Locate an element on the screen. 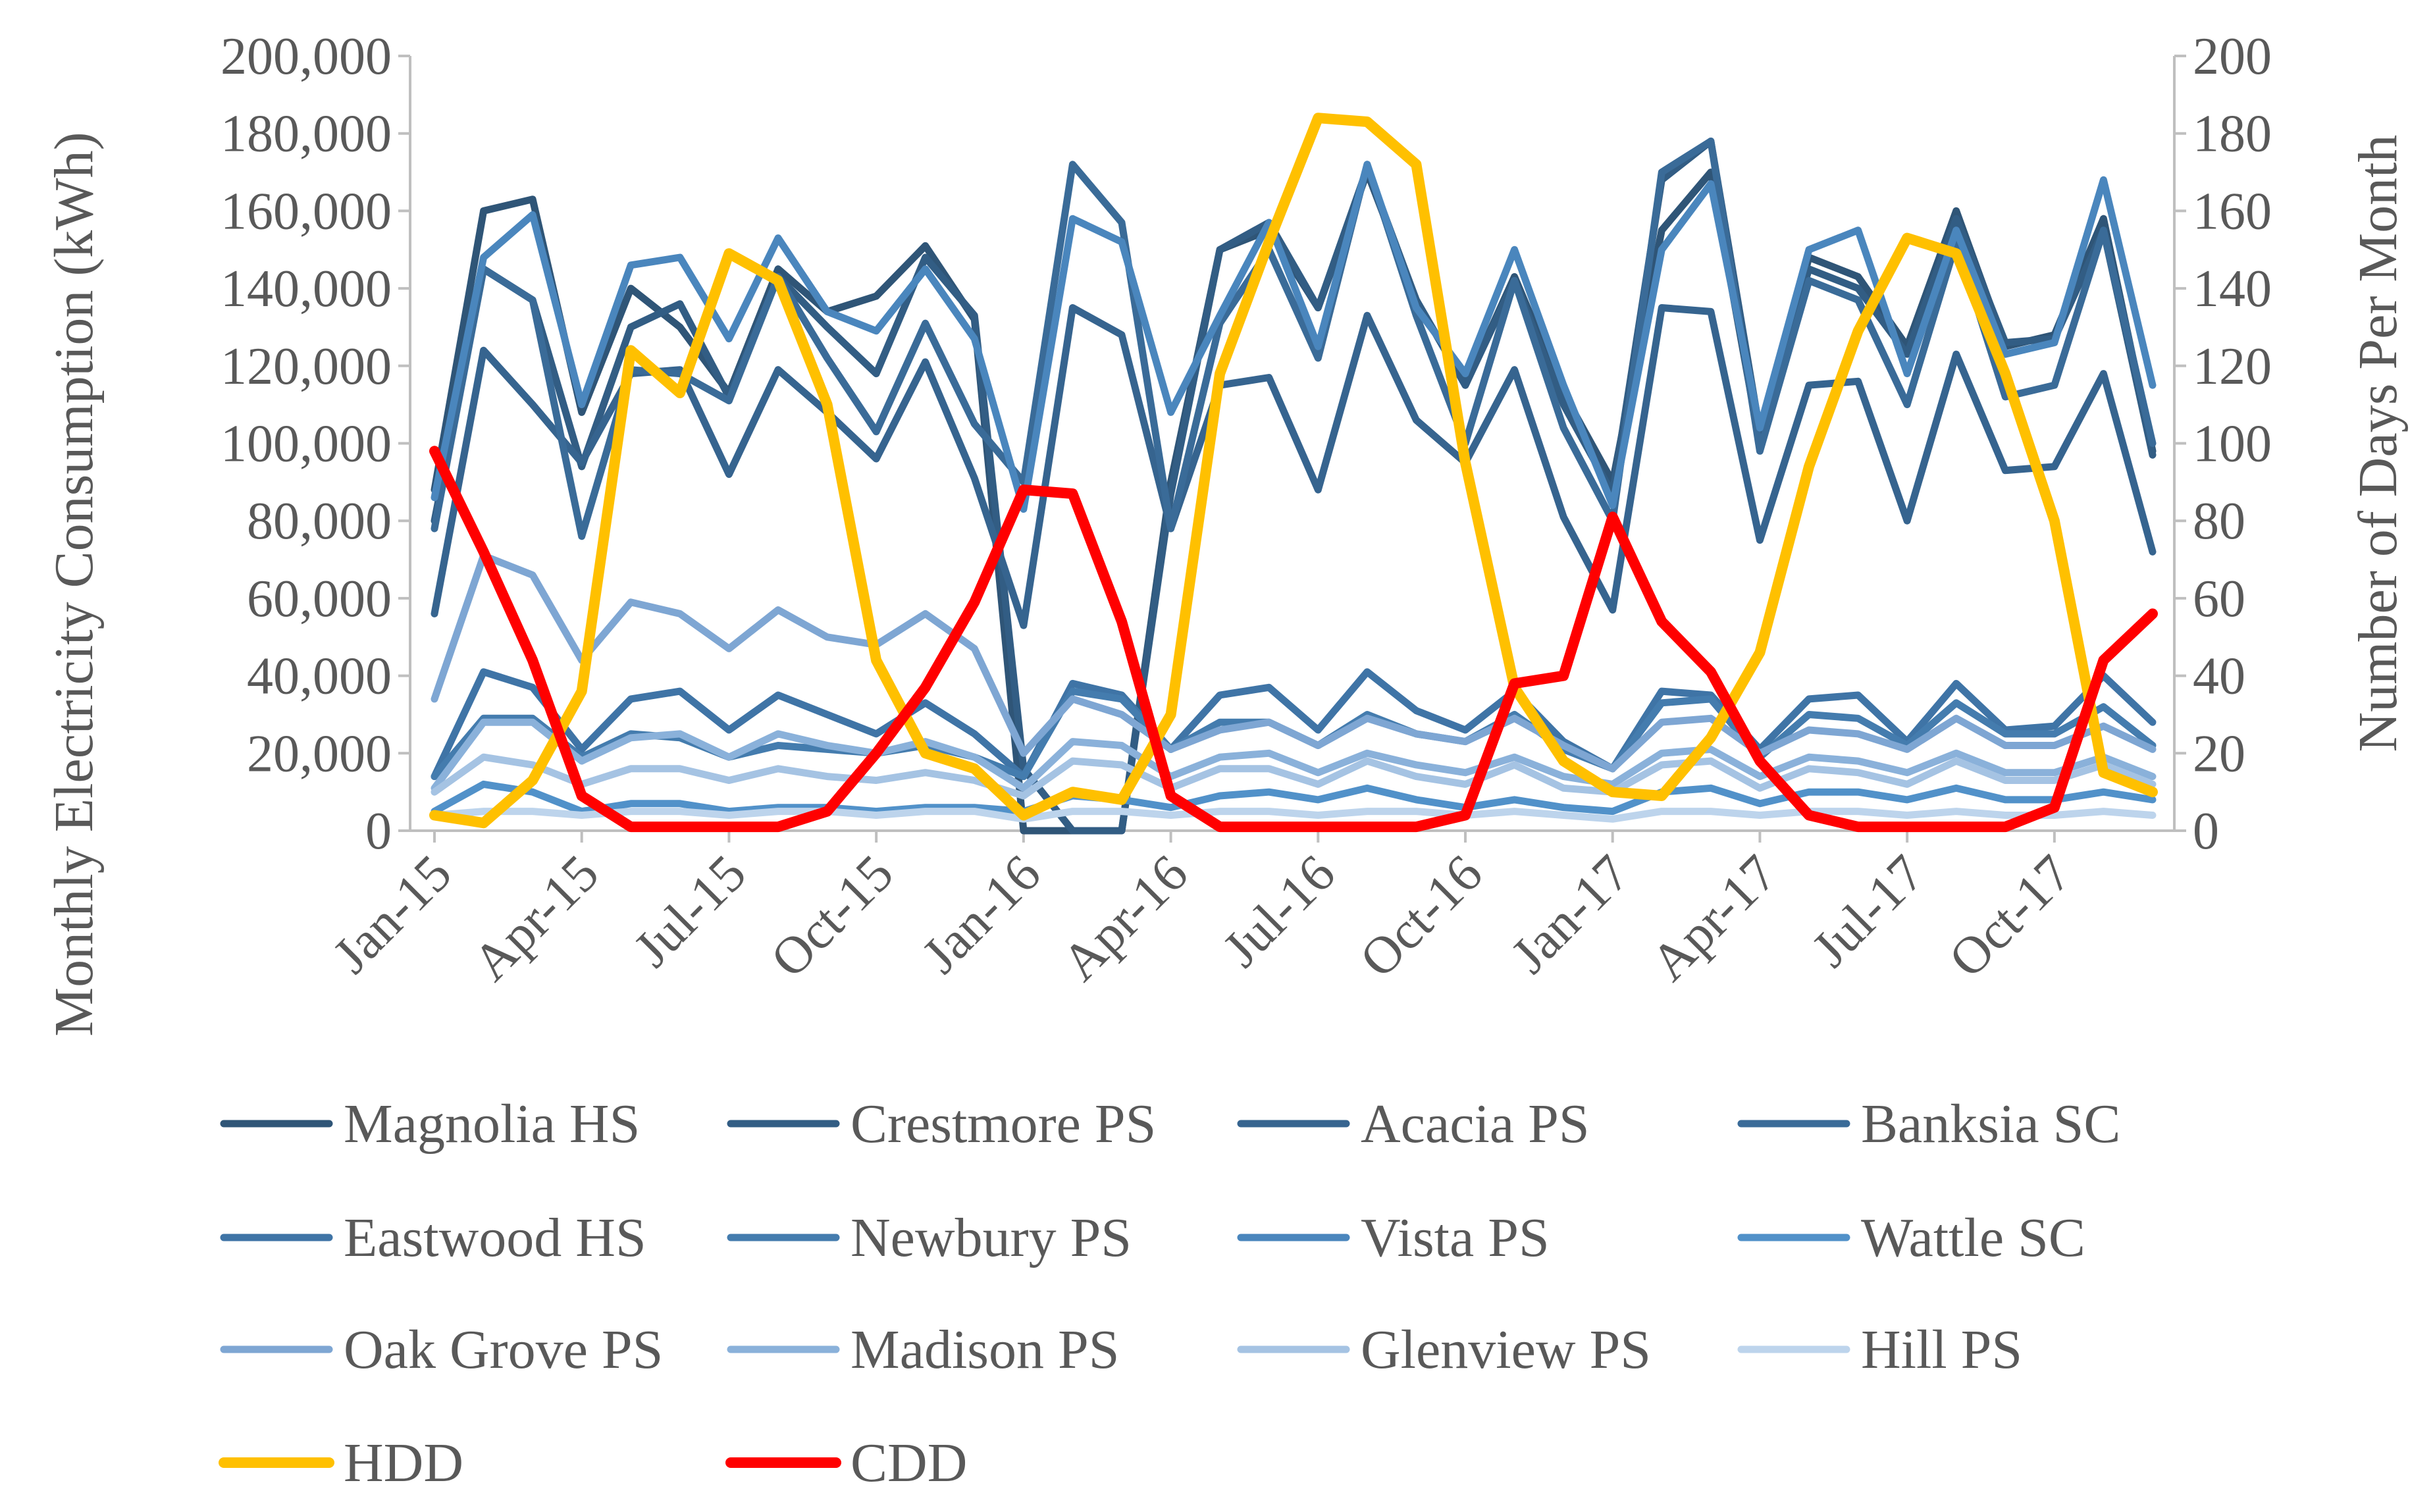  legend-label: Wattle SC is located at coordinates (1973, 1237).